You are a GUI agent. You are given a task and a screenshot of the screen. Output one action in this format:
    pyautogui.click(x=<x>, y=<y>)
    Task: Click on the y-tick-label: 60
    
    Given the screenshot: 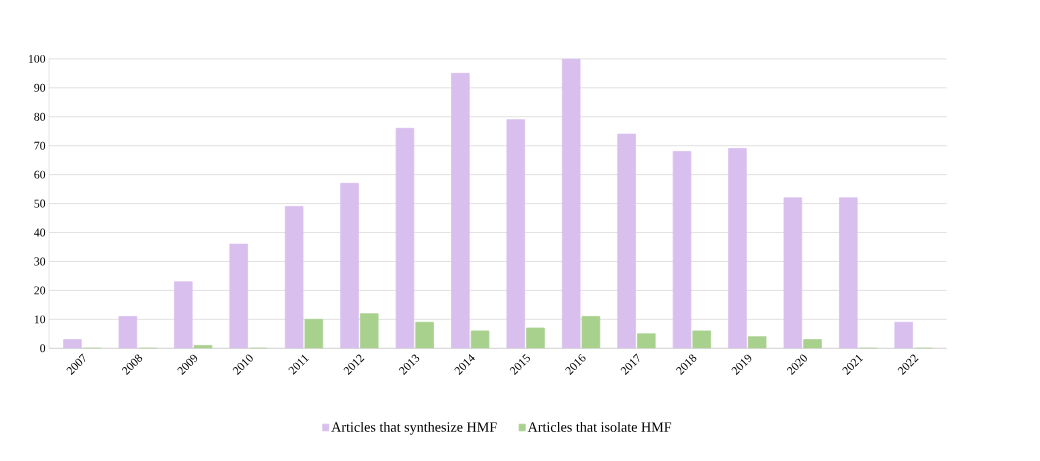 What is the action you would take?
    pyautogui.click(x=40, y=174)
    